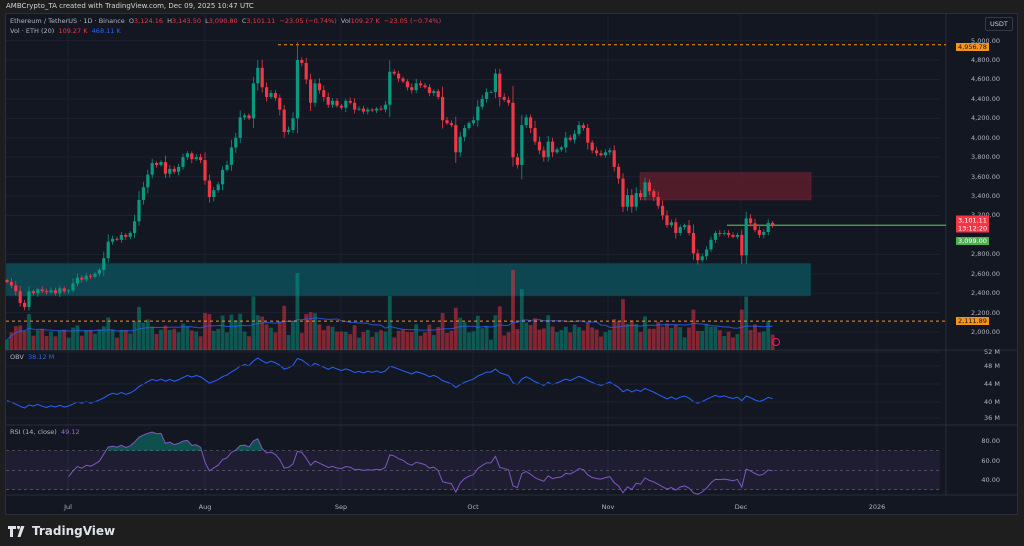  What do you see at coordinates (985, 79) in the screenshot?
I see `price-axis-label: 4,600.00` at bounding box center [985, 79].